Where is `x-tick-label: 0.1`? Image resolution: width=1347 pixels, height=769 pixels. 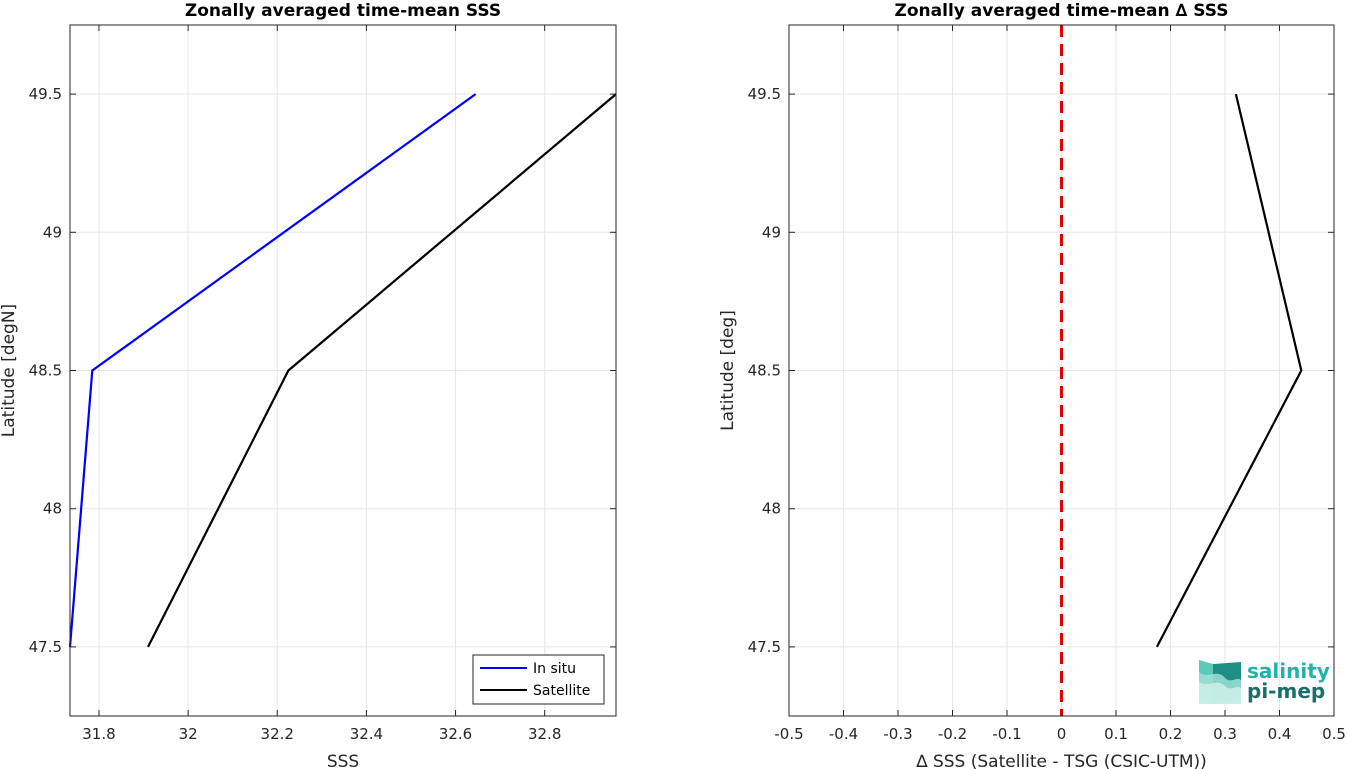 x-tick-label: 0.1 is located at coordinates (1116, 734).